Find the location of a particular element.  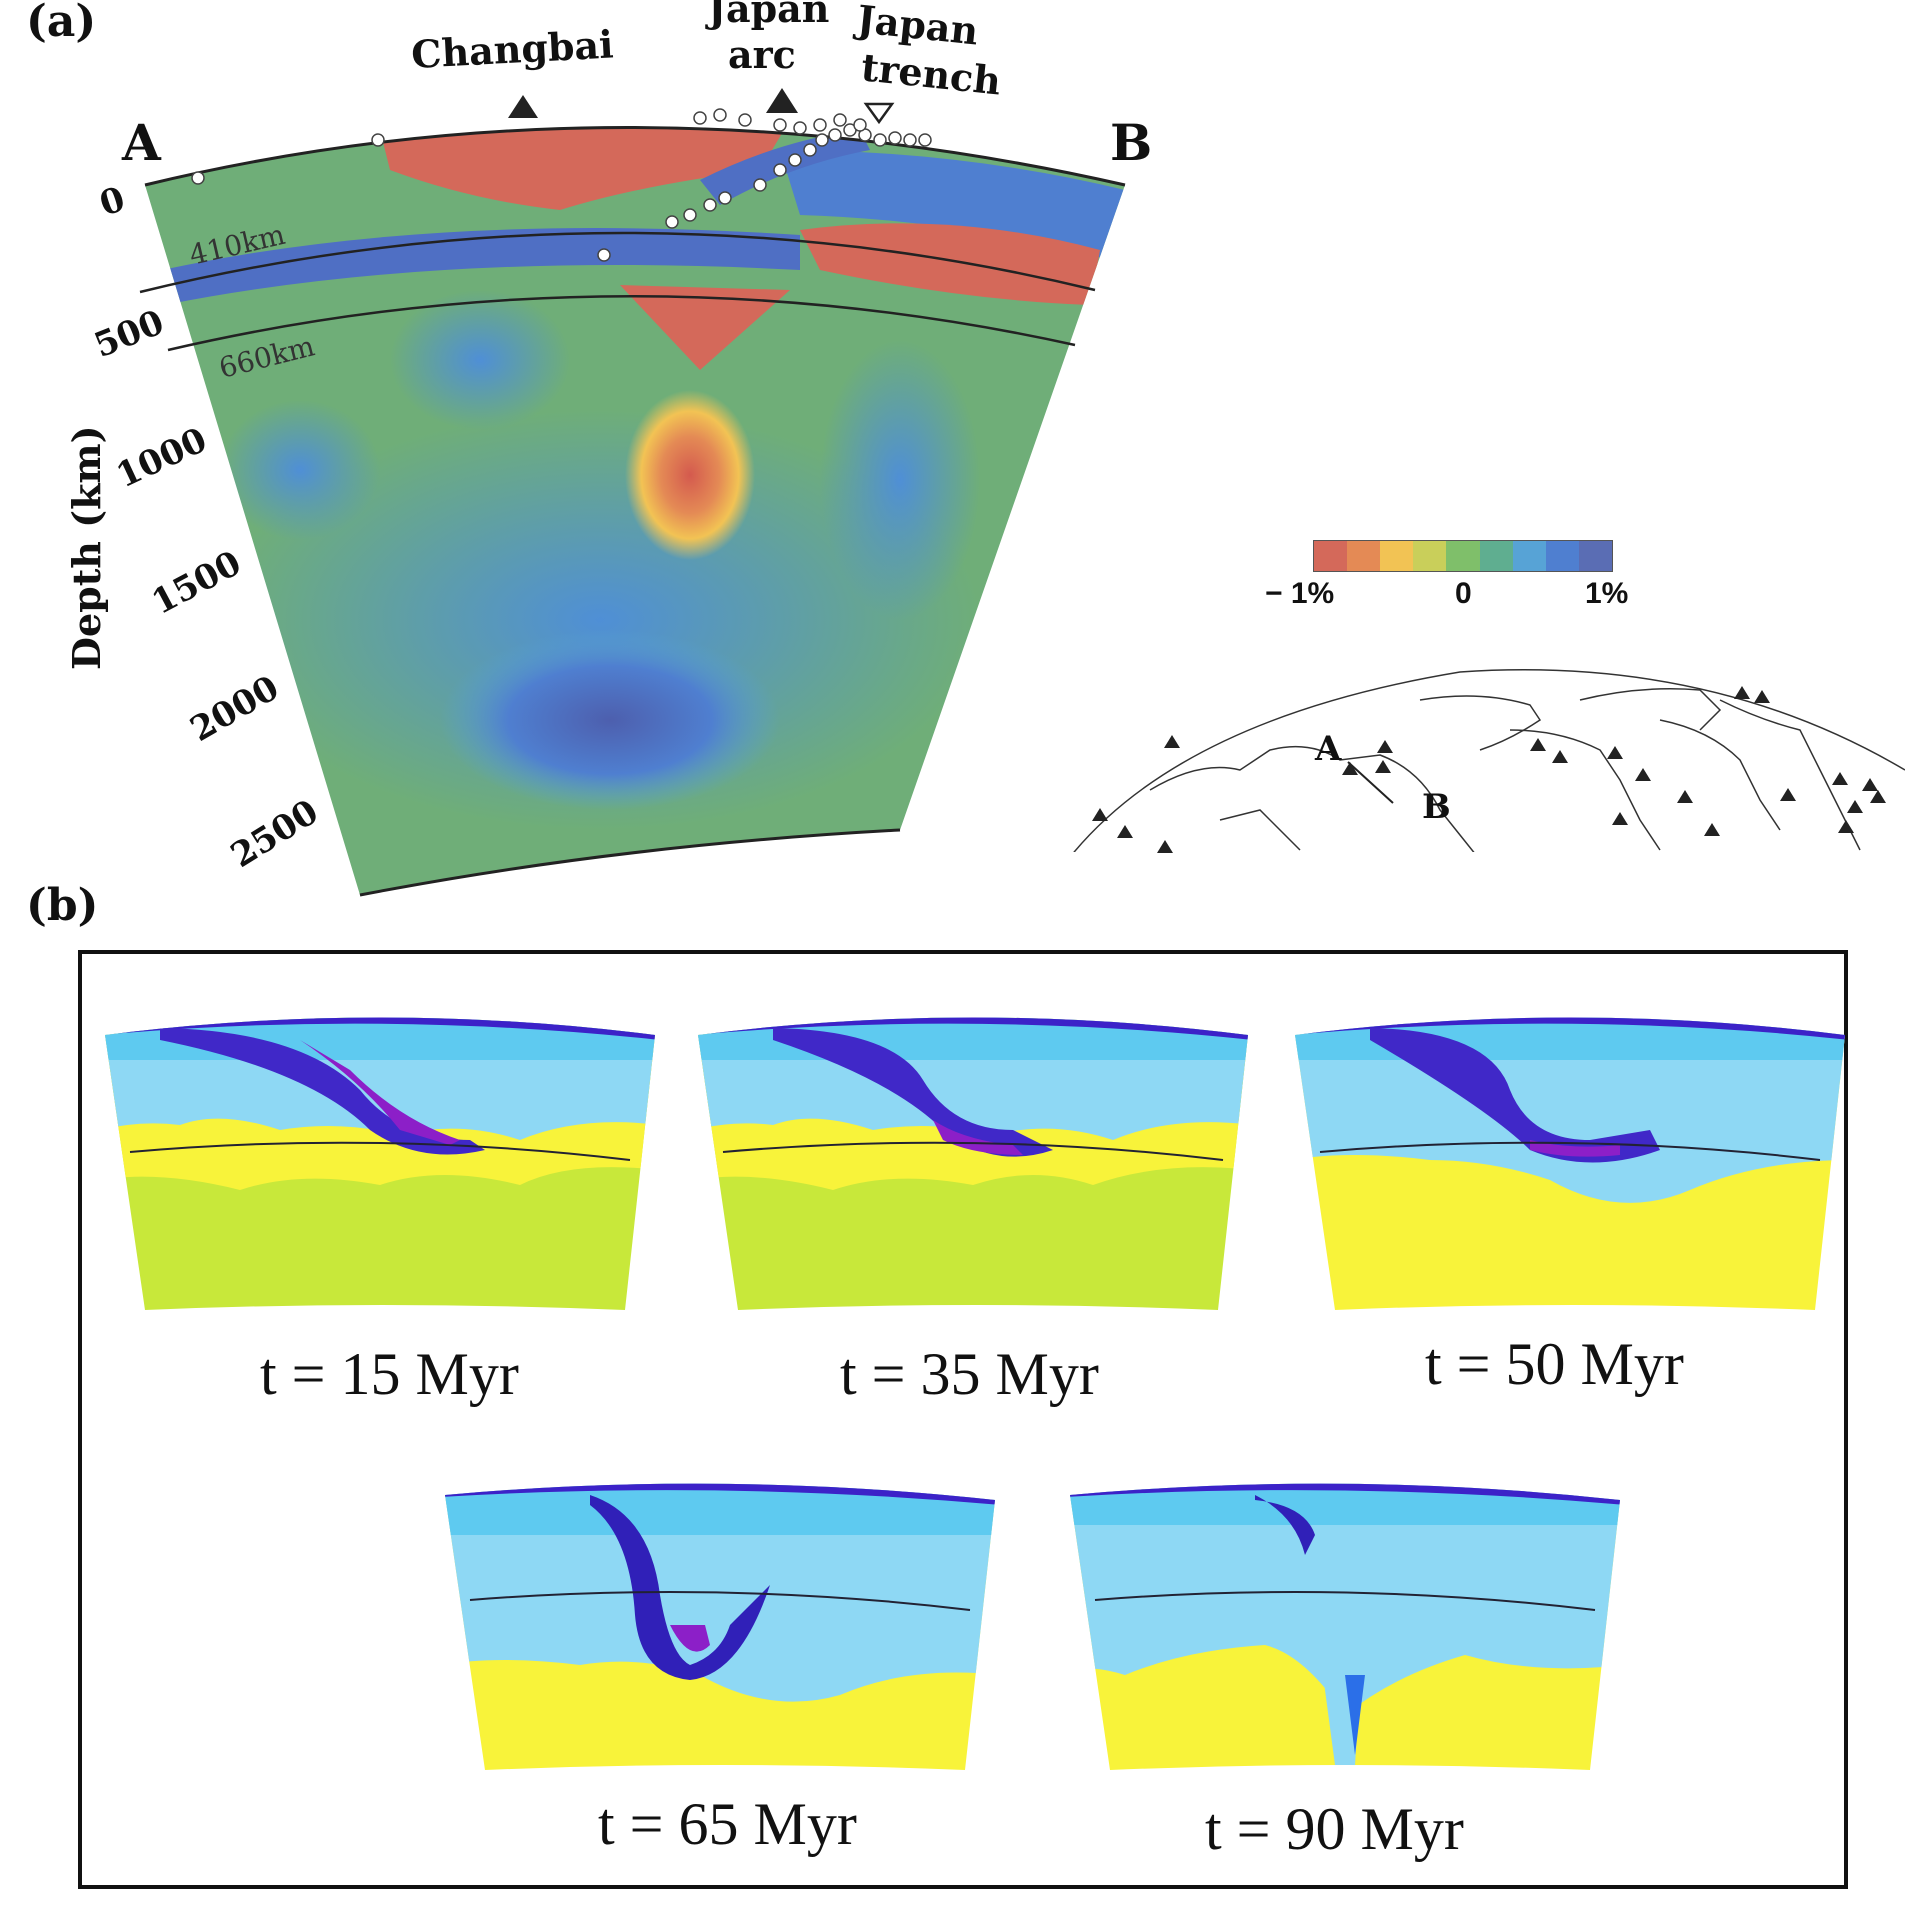

depth-tick-0: 0 is located at coordinates (112, 201).